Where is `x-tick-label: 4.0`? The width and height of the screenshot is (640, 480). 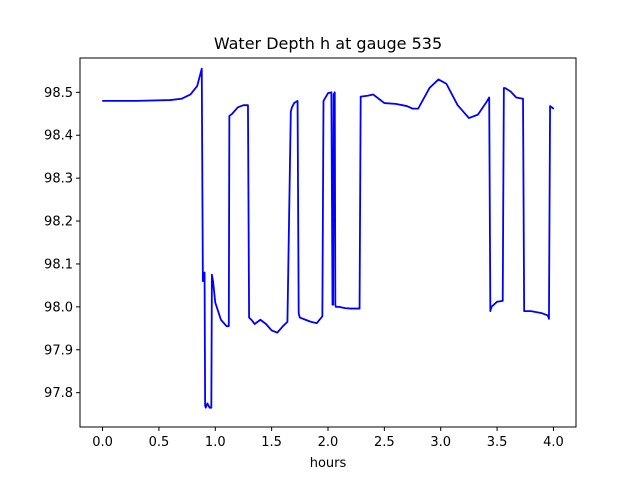
x-tick-label: 4.0 is located at coordinates (553, 442).